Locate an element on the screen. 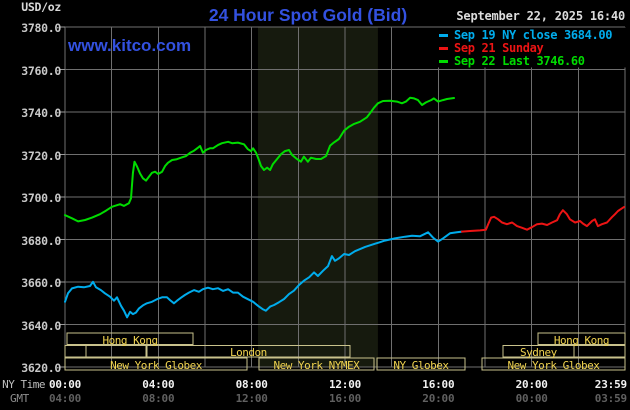 The image size is (630, 410). y-axis-label: 3740.0 is located at coordinates (41, 113).